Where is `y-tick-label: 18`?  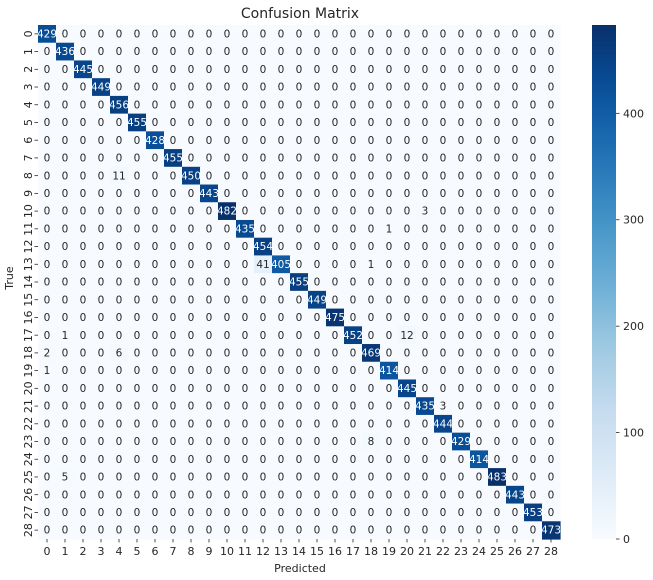 y-tick-label: 18 is located at coordinates (28, 353).